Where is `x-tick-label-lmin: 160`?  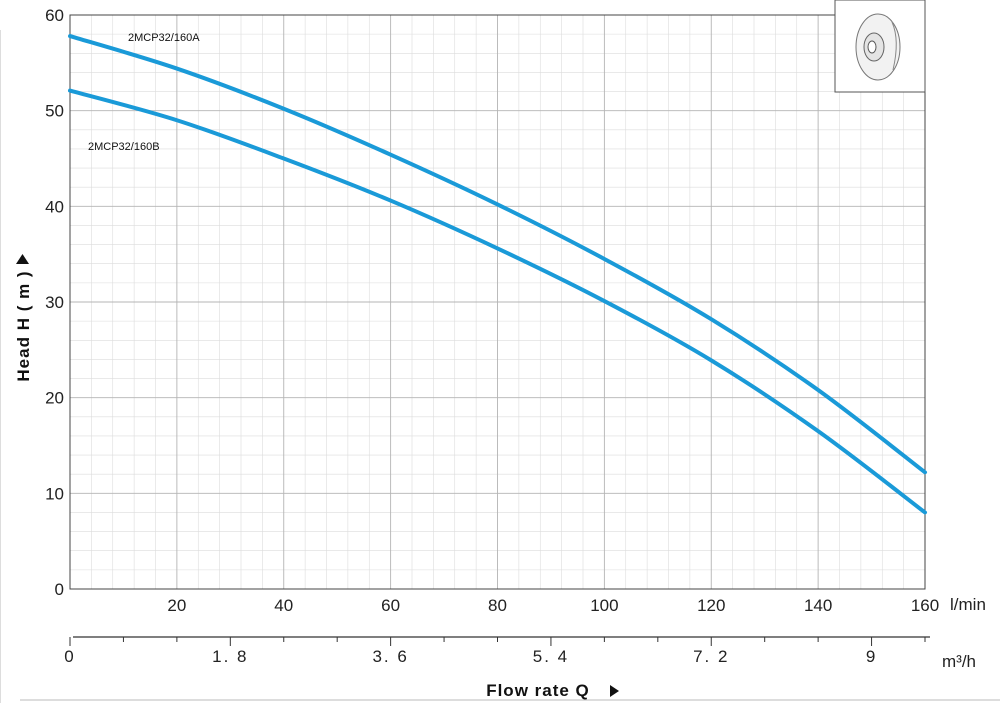 x-tick-label-lmin: 160 is located at coordinates (925, 605).